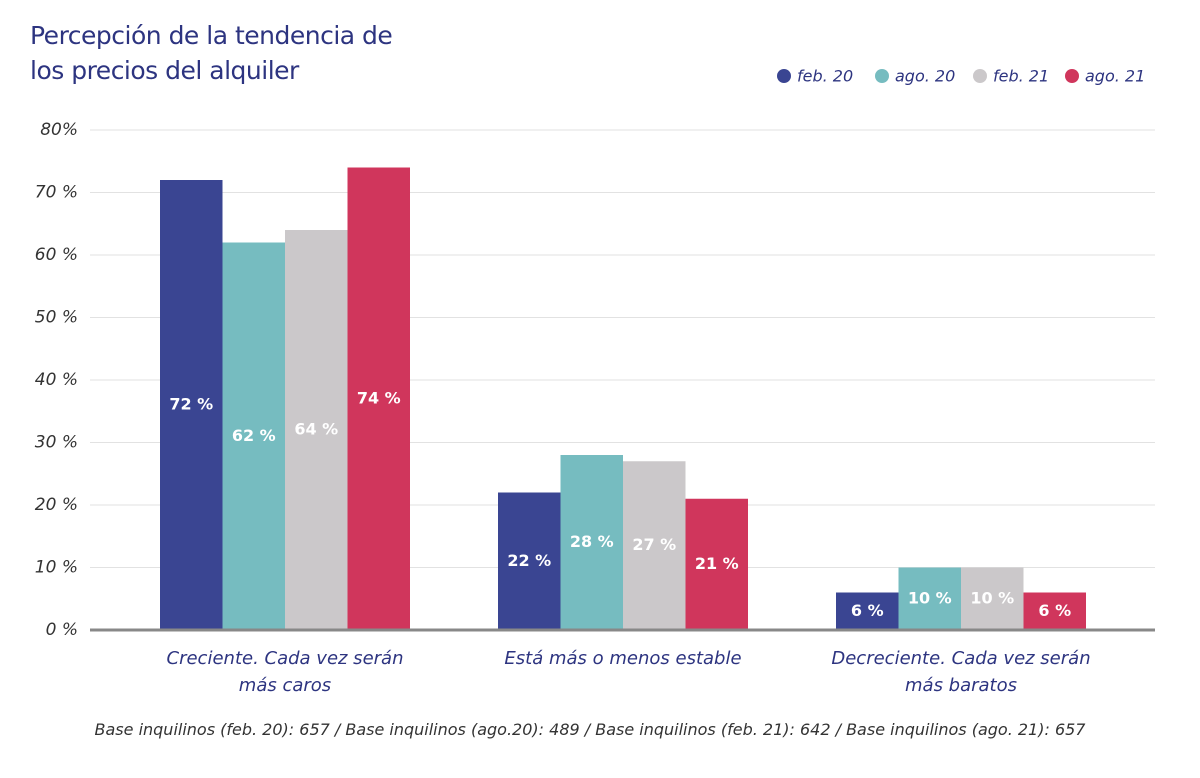 This screenshot has height=778, width=1200. I want to click on value-label: 22 %, so click(529, 560).